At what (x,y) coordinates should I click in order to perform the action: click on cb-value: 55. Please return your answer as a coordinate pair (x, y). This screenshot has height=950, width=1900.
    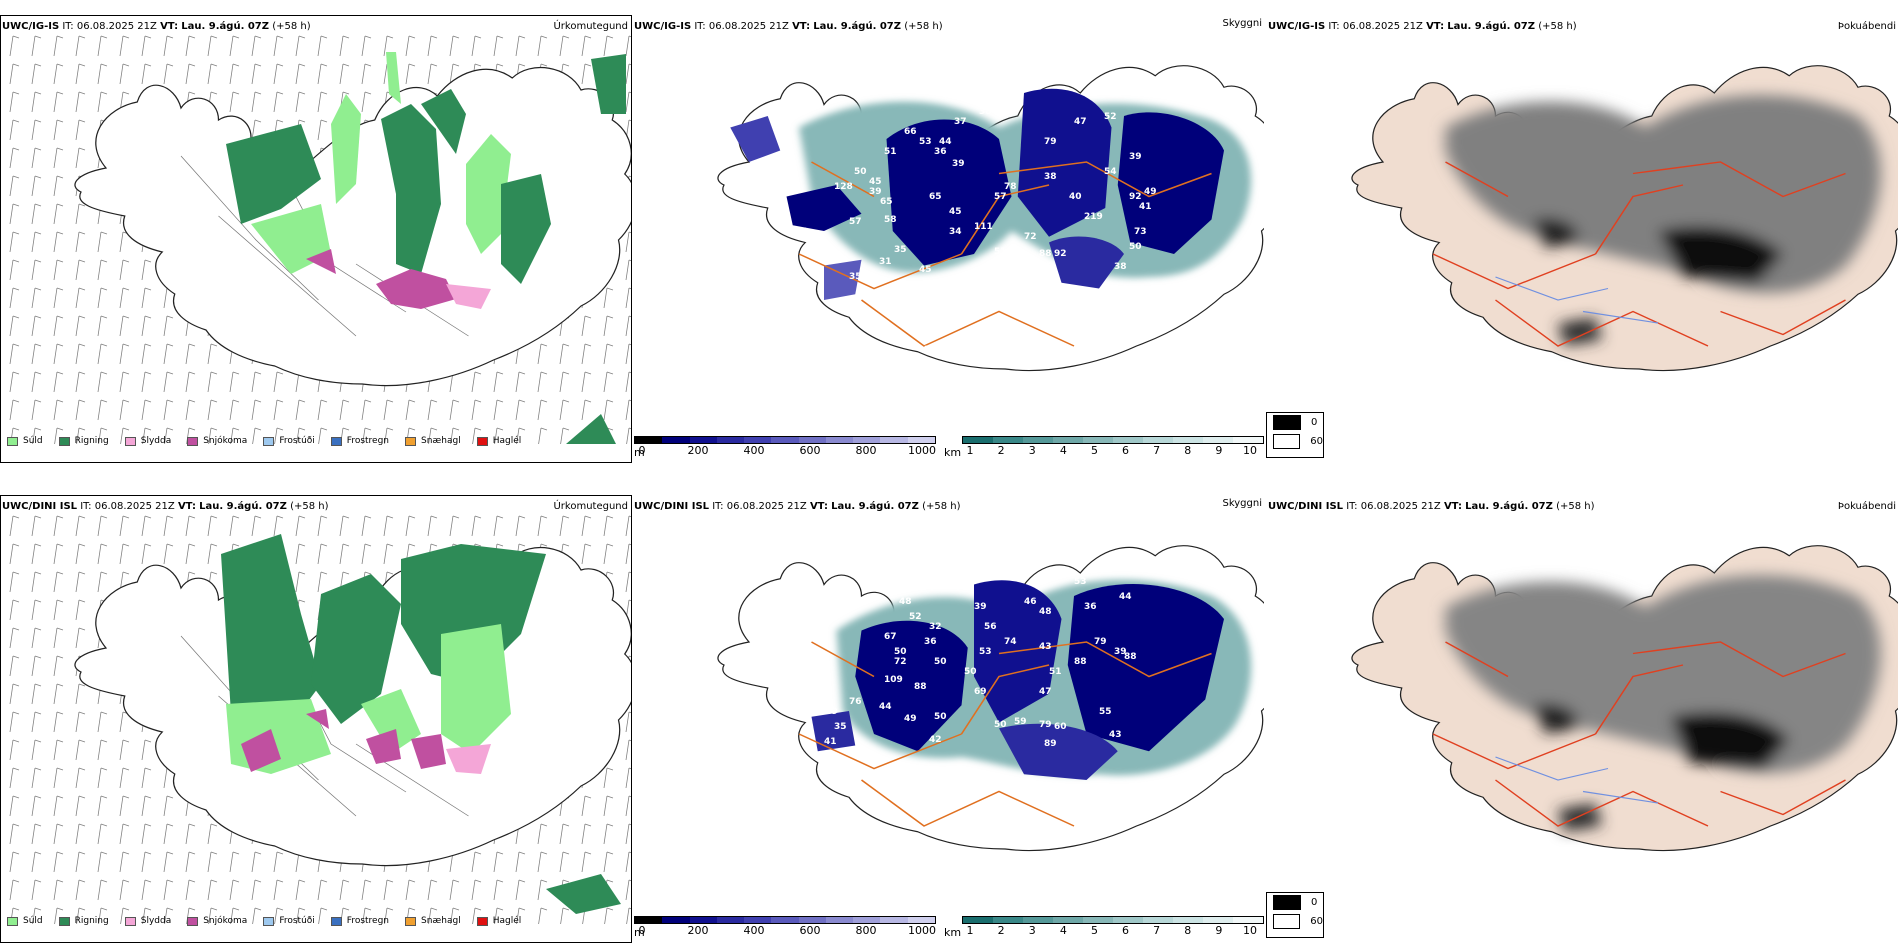
    Looking at the image, I should click on (1105, 712).